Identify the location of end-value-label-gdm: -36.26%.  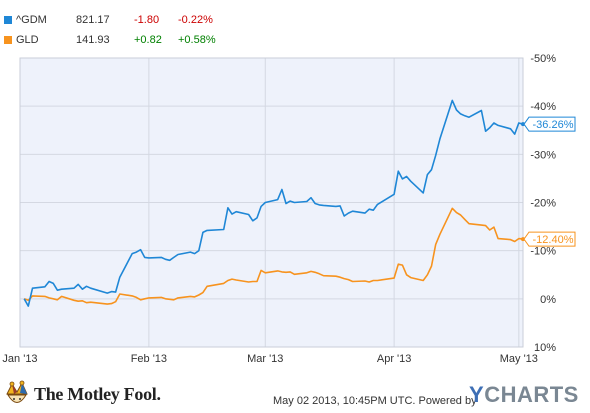
(553, 125).